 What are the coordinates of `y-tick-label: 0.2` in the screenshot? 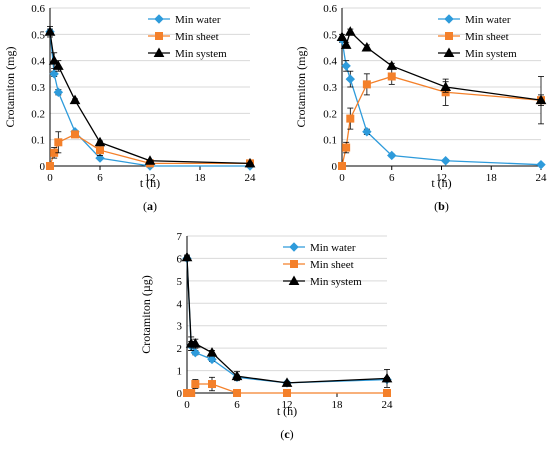 It's located at (38, 114).